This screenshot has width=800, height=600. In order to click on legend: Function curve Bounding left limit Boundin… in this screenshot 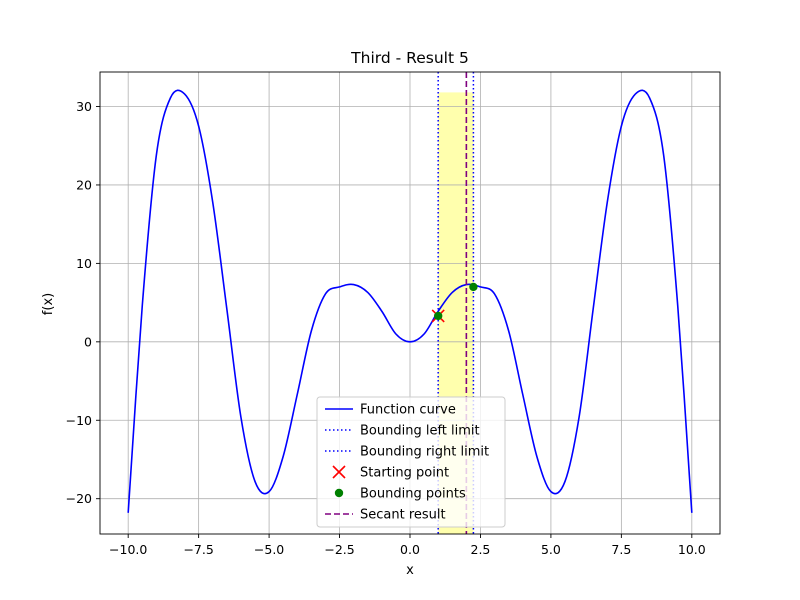, I will do `click(411, 462)`.